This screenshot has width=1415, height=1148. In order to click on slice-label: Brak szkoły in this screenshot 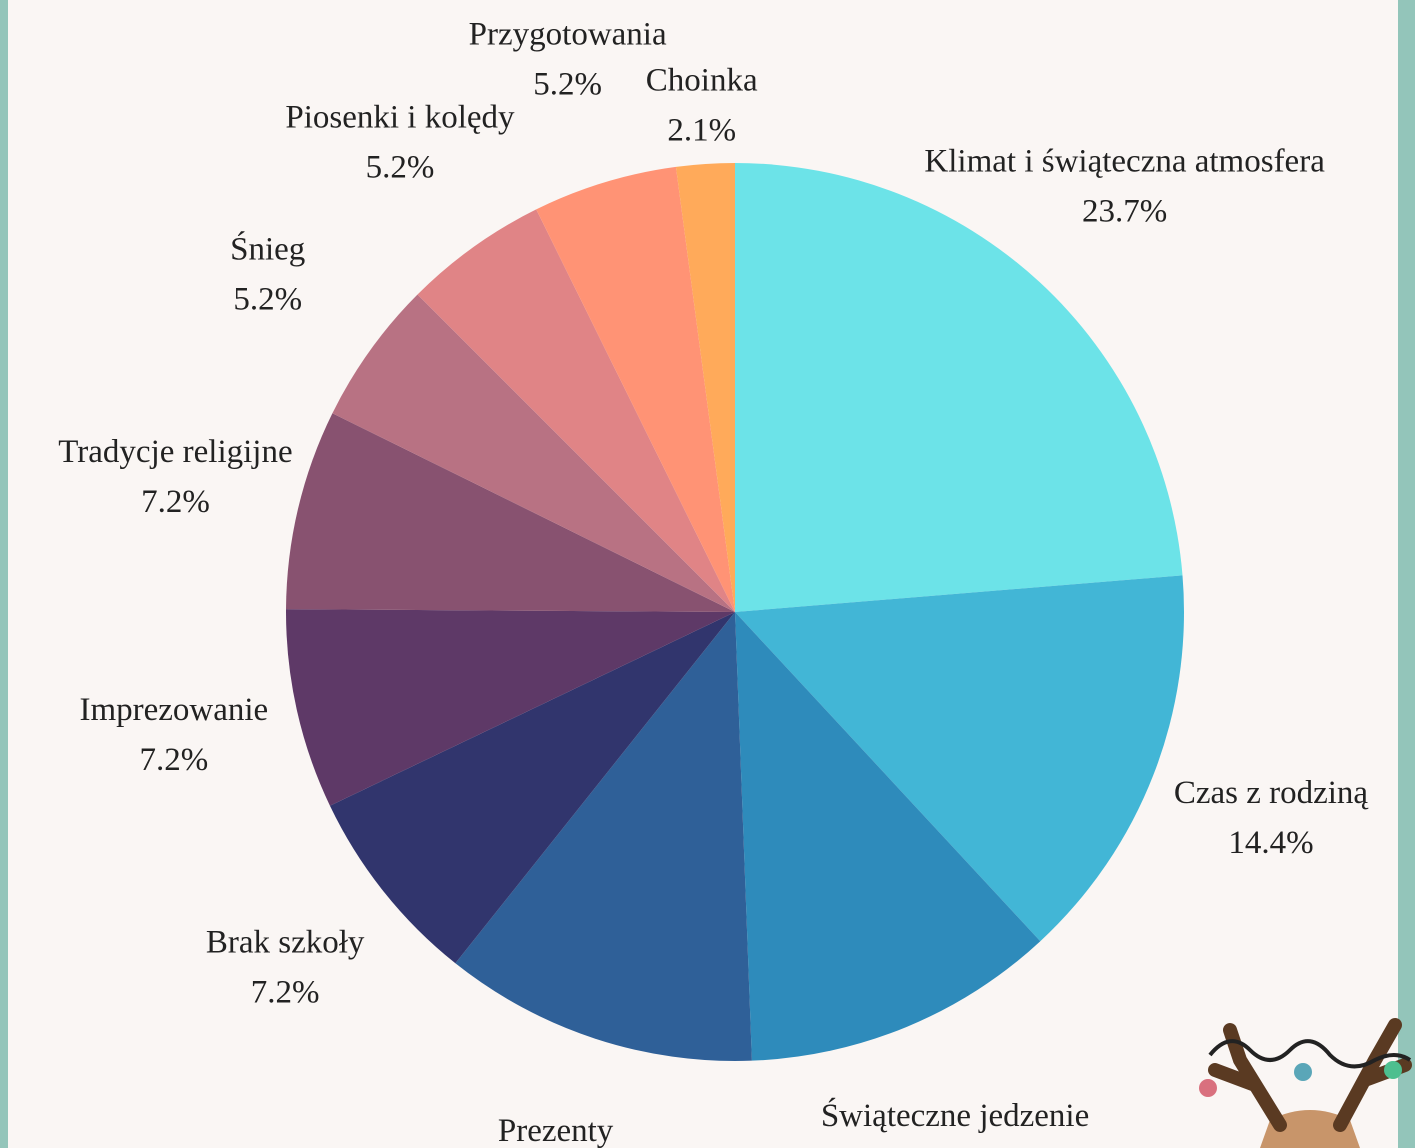, I will do `click(285, 943)`.